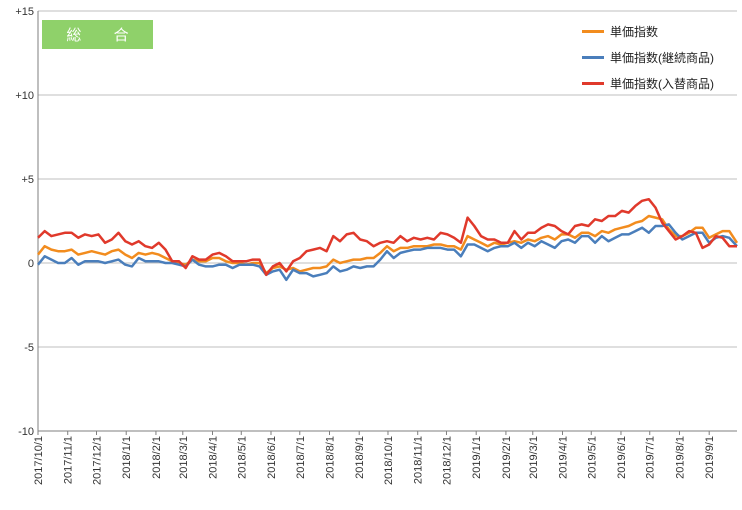 This screenshot has width=742, height=510. What do you see at coordinates (360, 457) in the screenshot?
I see `x-tick-label: 2018/9/1` at bounding box center [360, 457].